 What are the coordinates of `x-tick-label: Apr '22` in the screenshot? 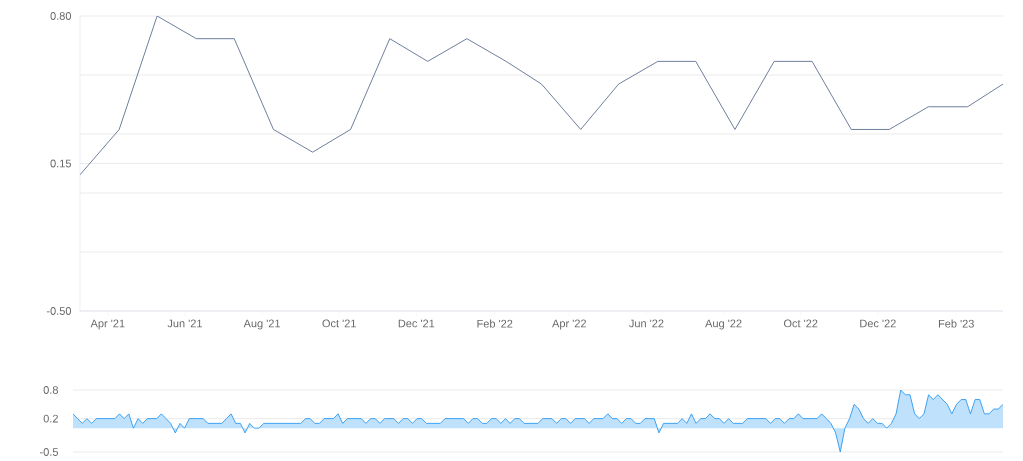 It's located at (569, 324).